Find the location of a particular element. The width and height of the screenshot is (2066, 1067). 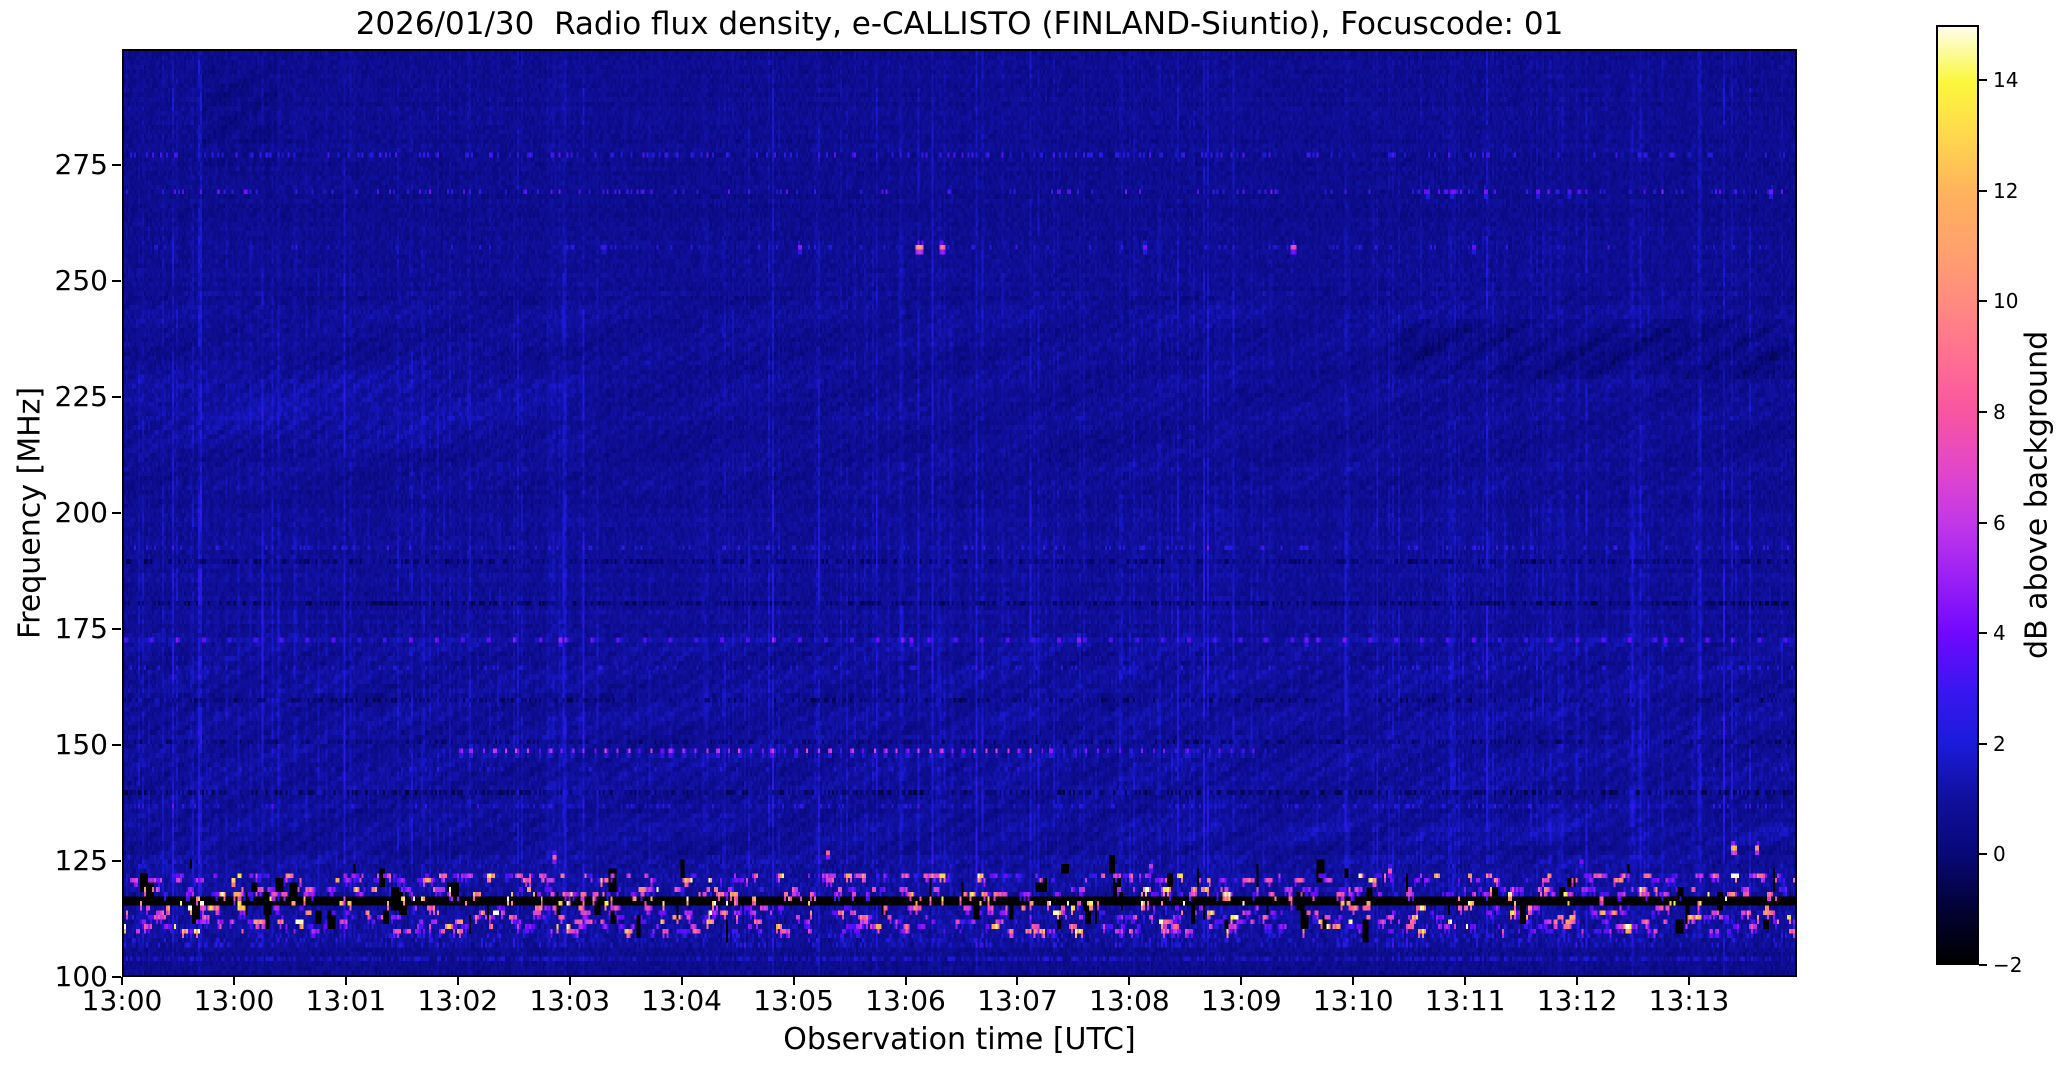

x-tick-label: 13:02 is located at coordinates (458, 1000).